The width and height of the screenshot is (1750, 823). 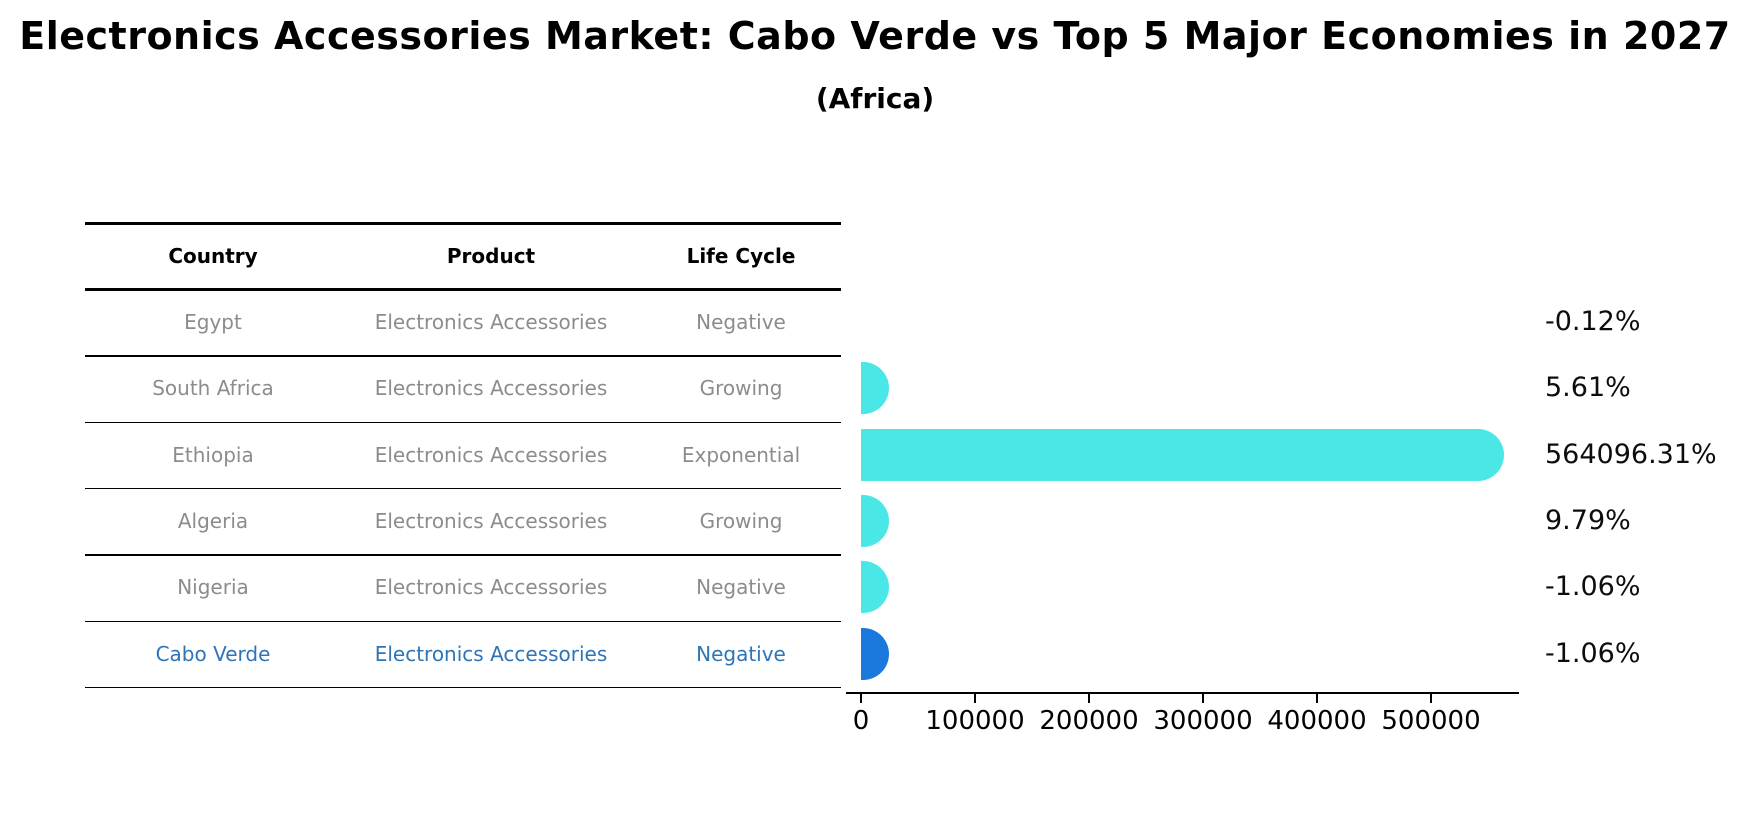 I want to click on table-cell-lifecycle: Exponential, so click(x=741, y=454).